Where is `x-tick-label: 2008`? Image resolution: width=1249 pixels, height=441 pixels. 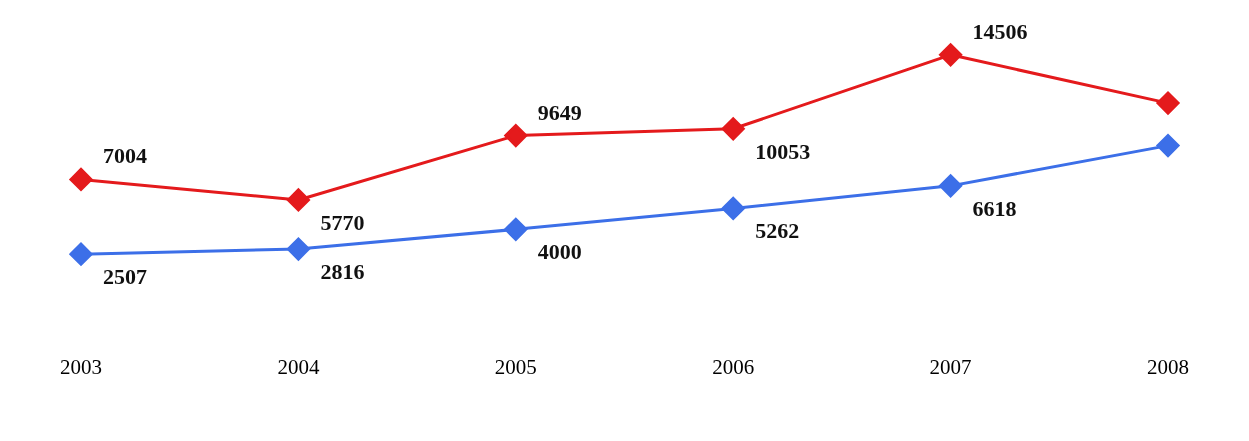 x-tick-label: 2008 is located at coordinates (1168, 366).